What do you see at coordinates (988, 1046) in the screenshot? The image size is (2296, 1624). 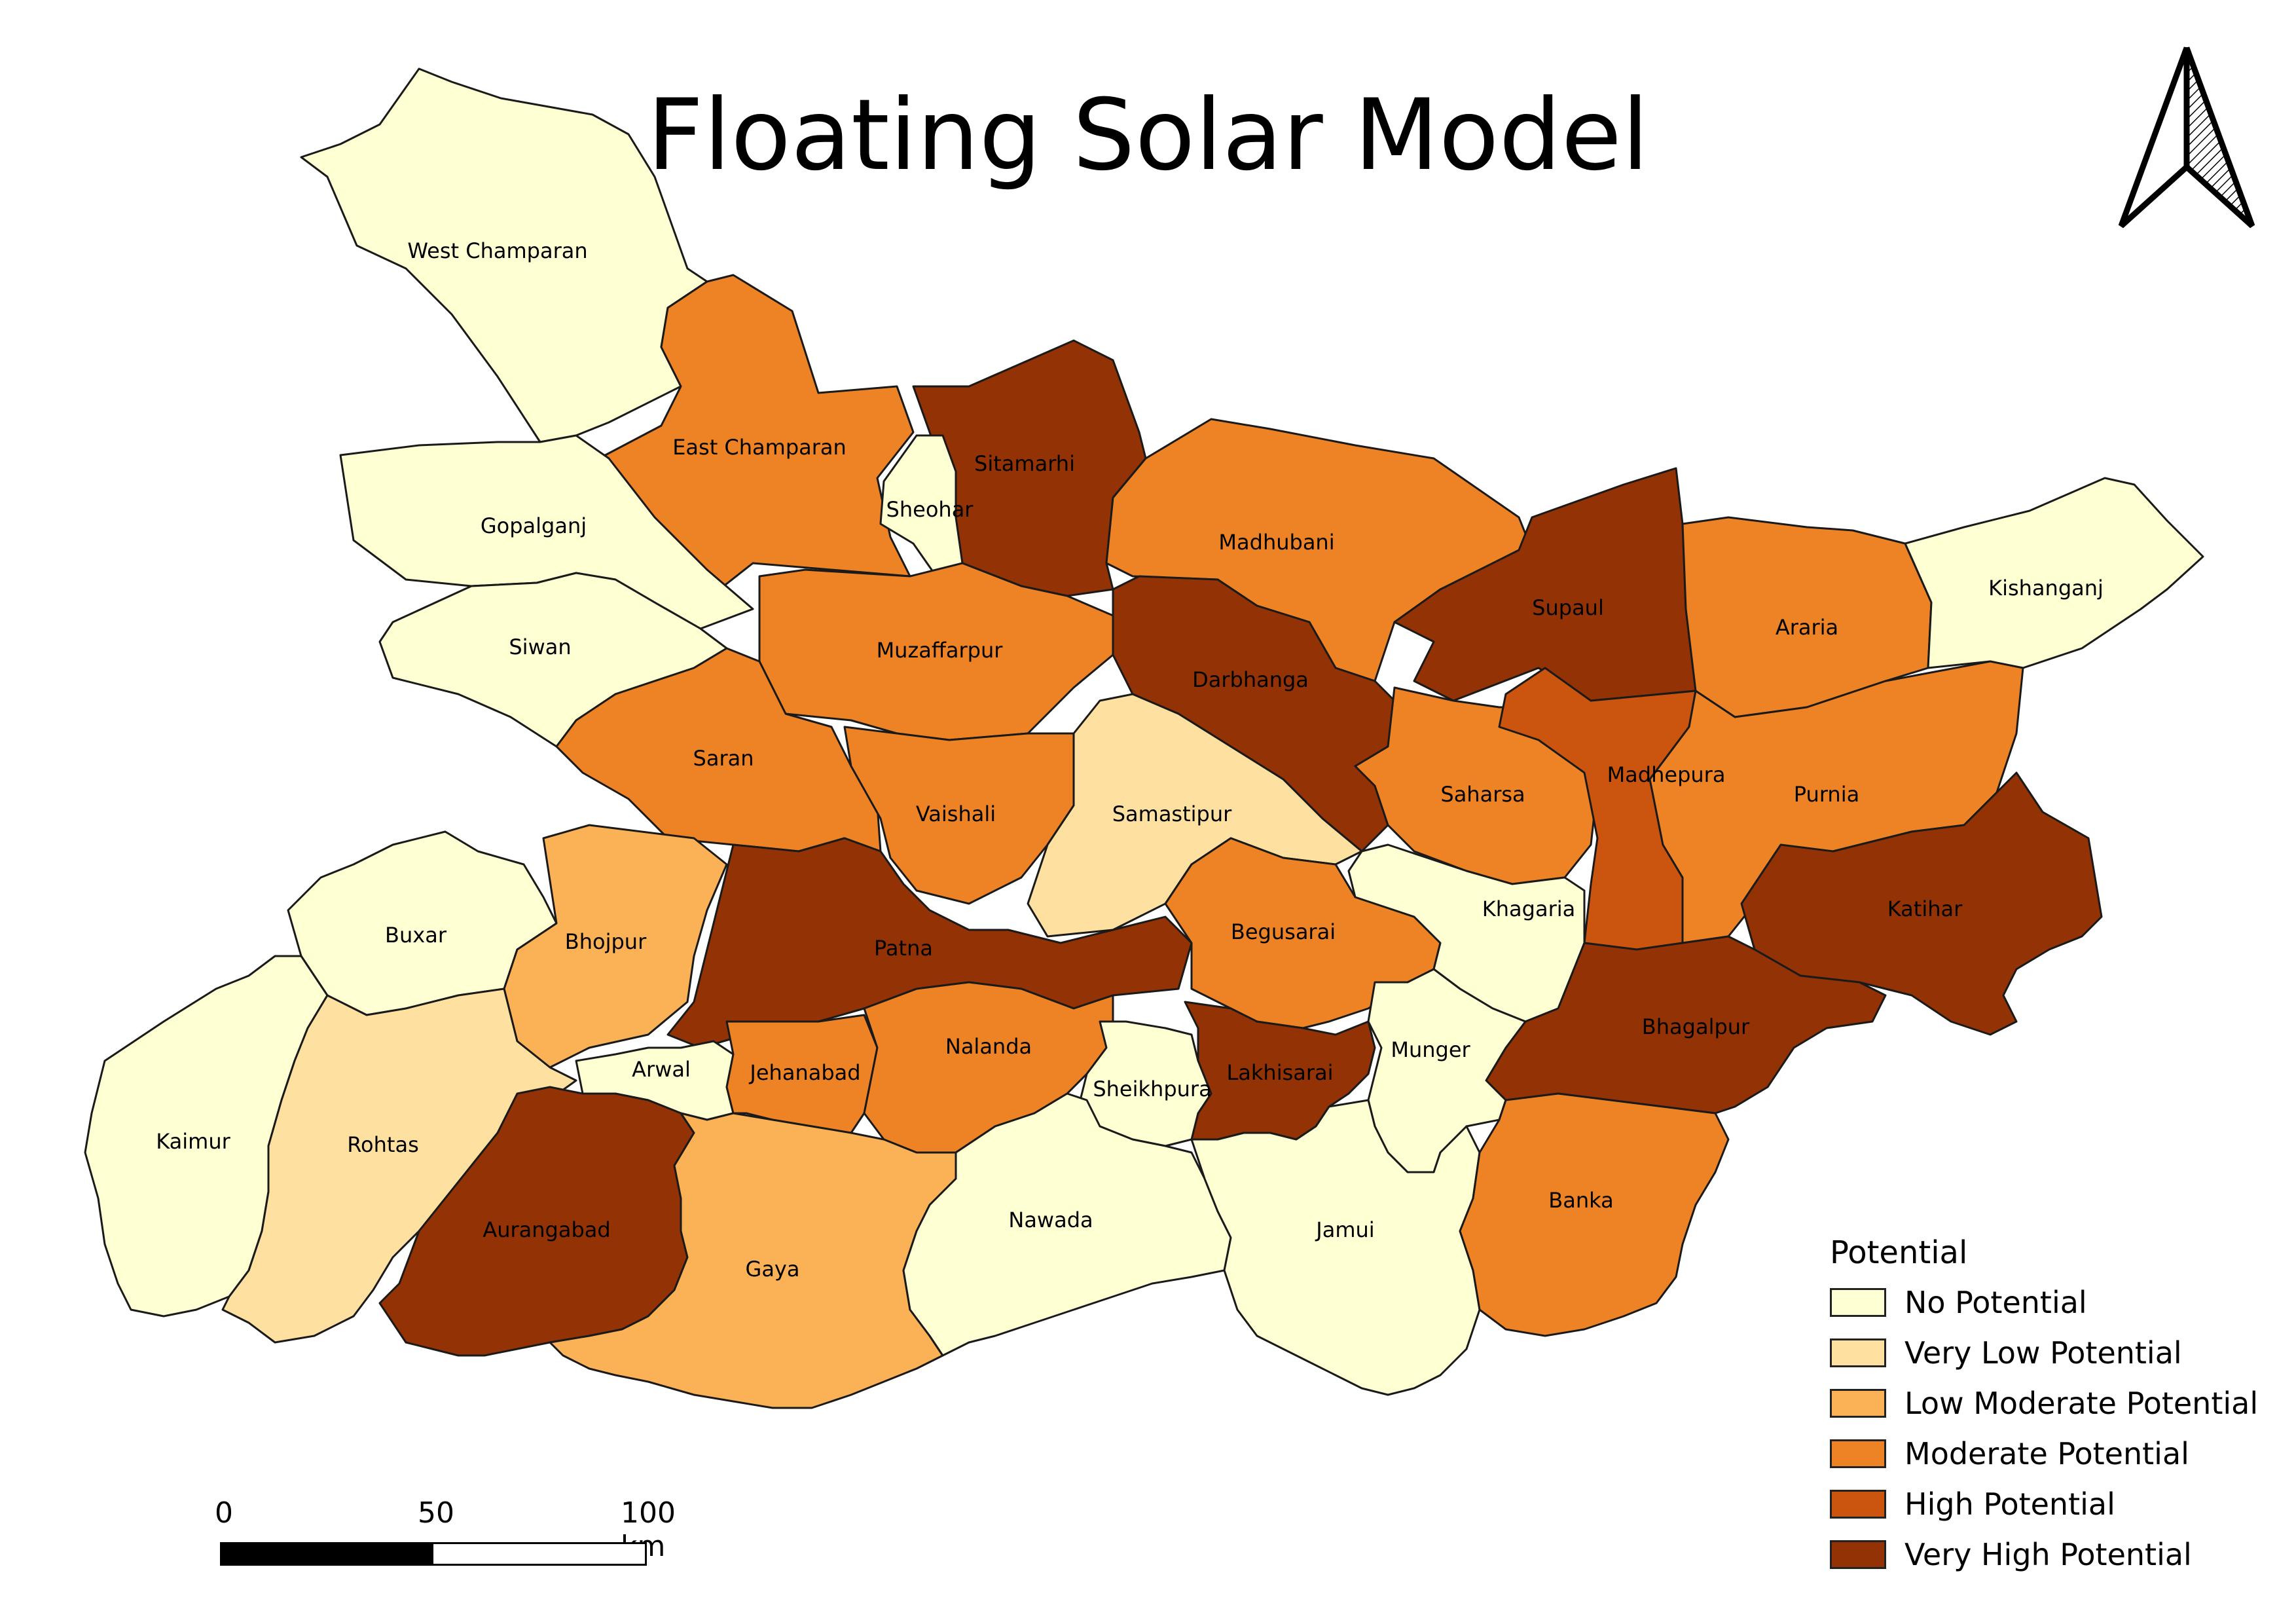 I see `district-label-nalanda: Nalanda` at bounding box center [988, 1046].